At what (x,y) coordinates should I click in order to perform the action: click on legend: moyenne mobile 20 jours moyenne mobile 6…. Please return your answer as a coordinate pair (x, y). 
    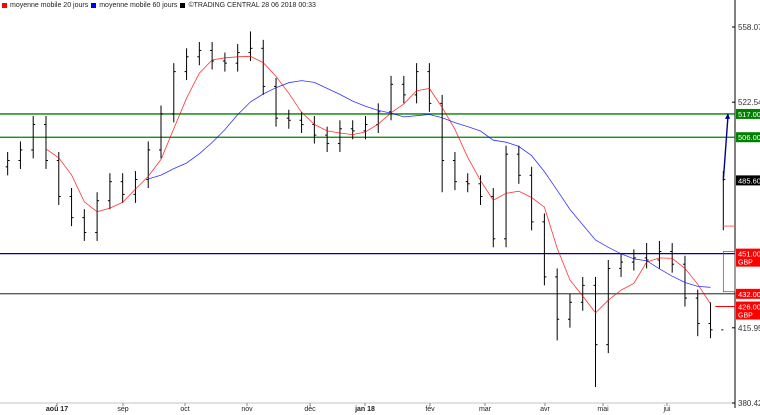
    Looking at the image, I should click on (159, 5).